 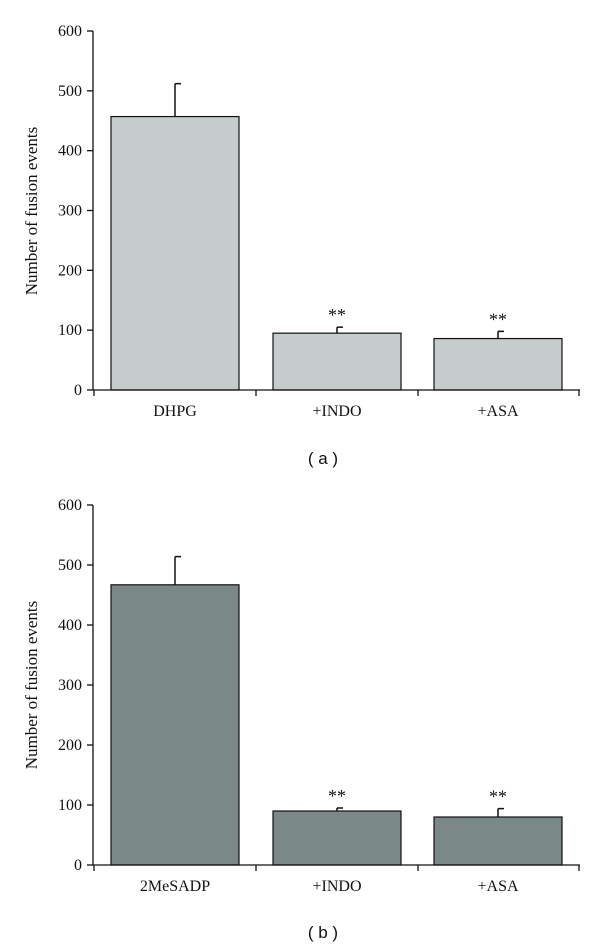 What do you see at coordinates (175, 411) in the screenshot?
I see `x-tick-label: DHPG` at bounding box center [175, 411].